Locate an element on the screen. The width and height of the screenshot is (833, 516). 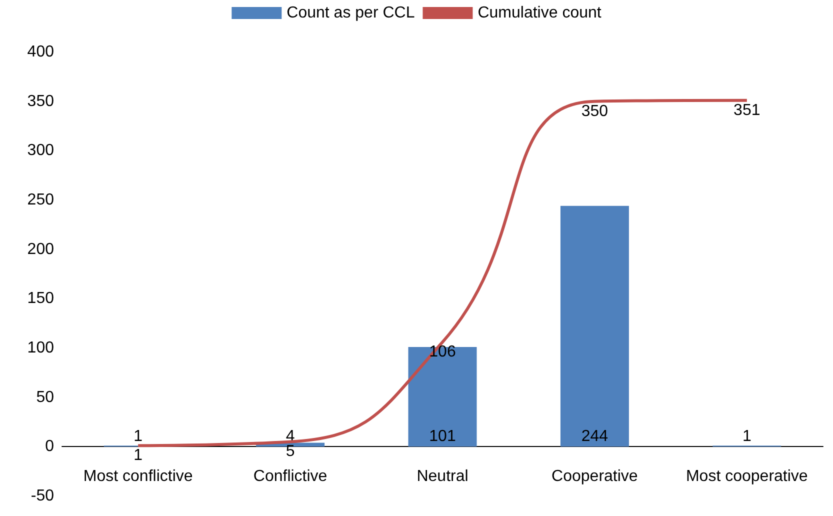
data-label: 351 is located at coordinates (747, 110).